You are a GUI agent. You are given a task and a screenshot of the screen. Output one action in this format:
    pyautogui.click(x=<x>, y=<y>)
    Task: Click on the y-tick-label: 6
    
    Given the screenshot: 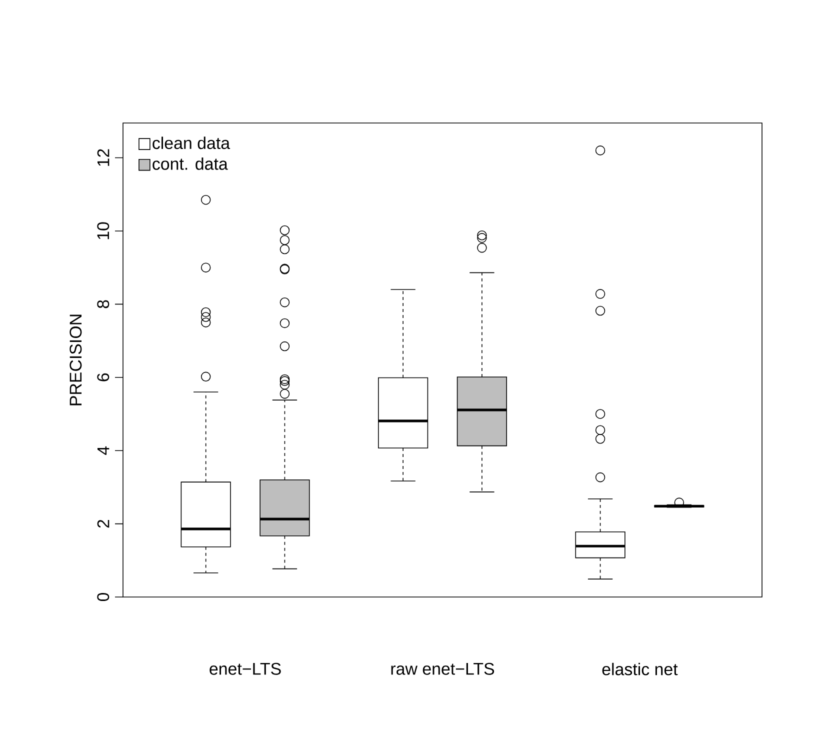 What is the action you would take?
    pyautogui.click(x=103, y=377)
    